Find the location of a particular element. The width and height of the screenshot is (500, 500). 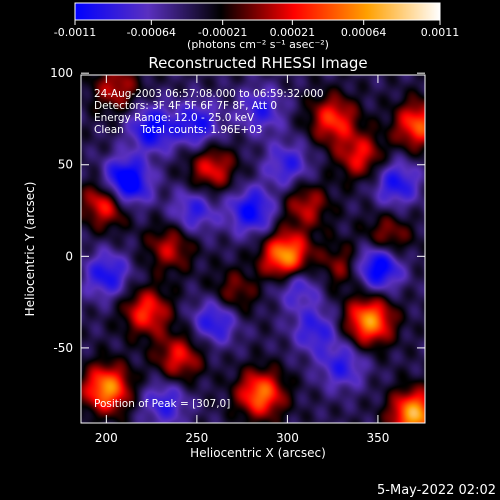

x-axis-label: Heliocentric X (arcsec) is located at coordinates (258, 453).